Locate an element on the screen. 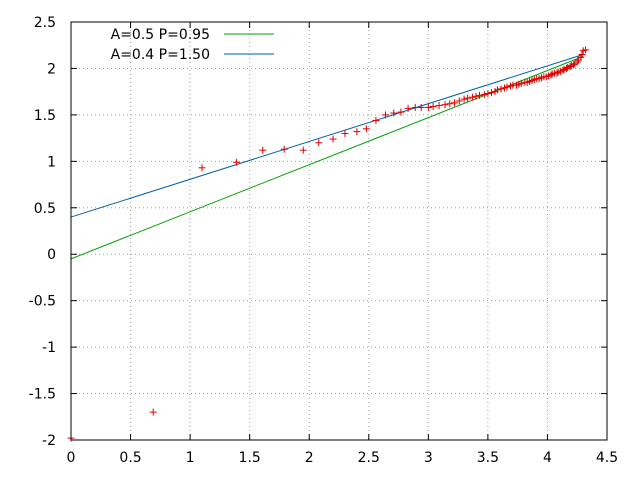  legend-label-0: A=0.5 P=0.95 is located at coordinates (160, 35).